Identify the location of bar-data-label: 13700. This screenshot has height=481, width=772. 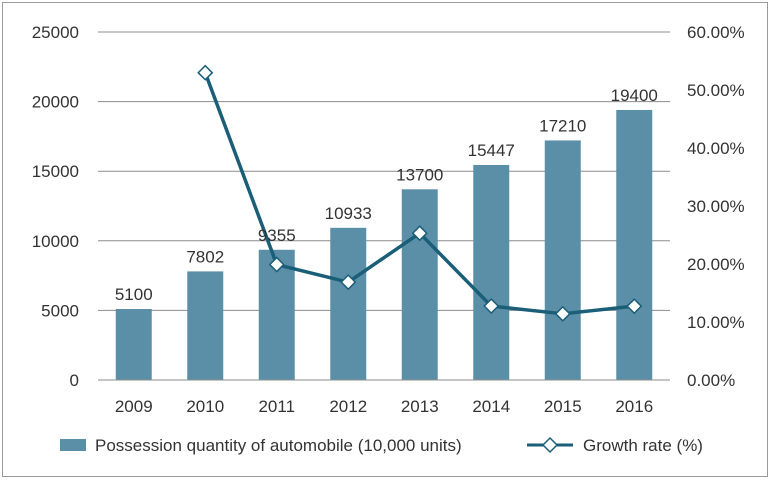
(419, 174).